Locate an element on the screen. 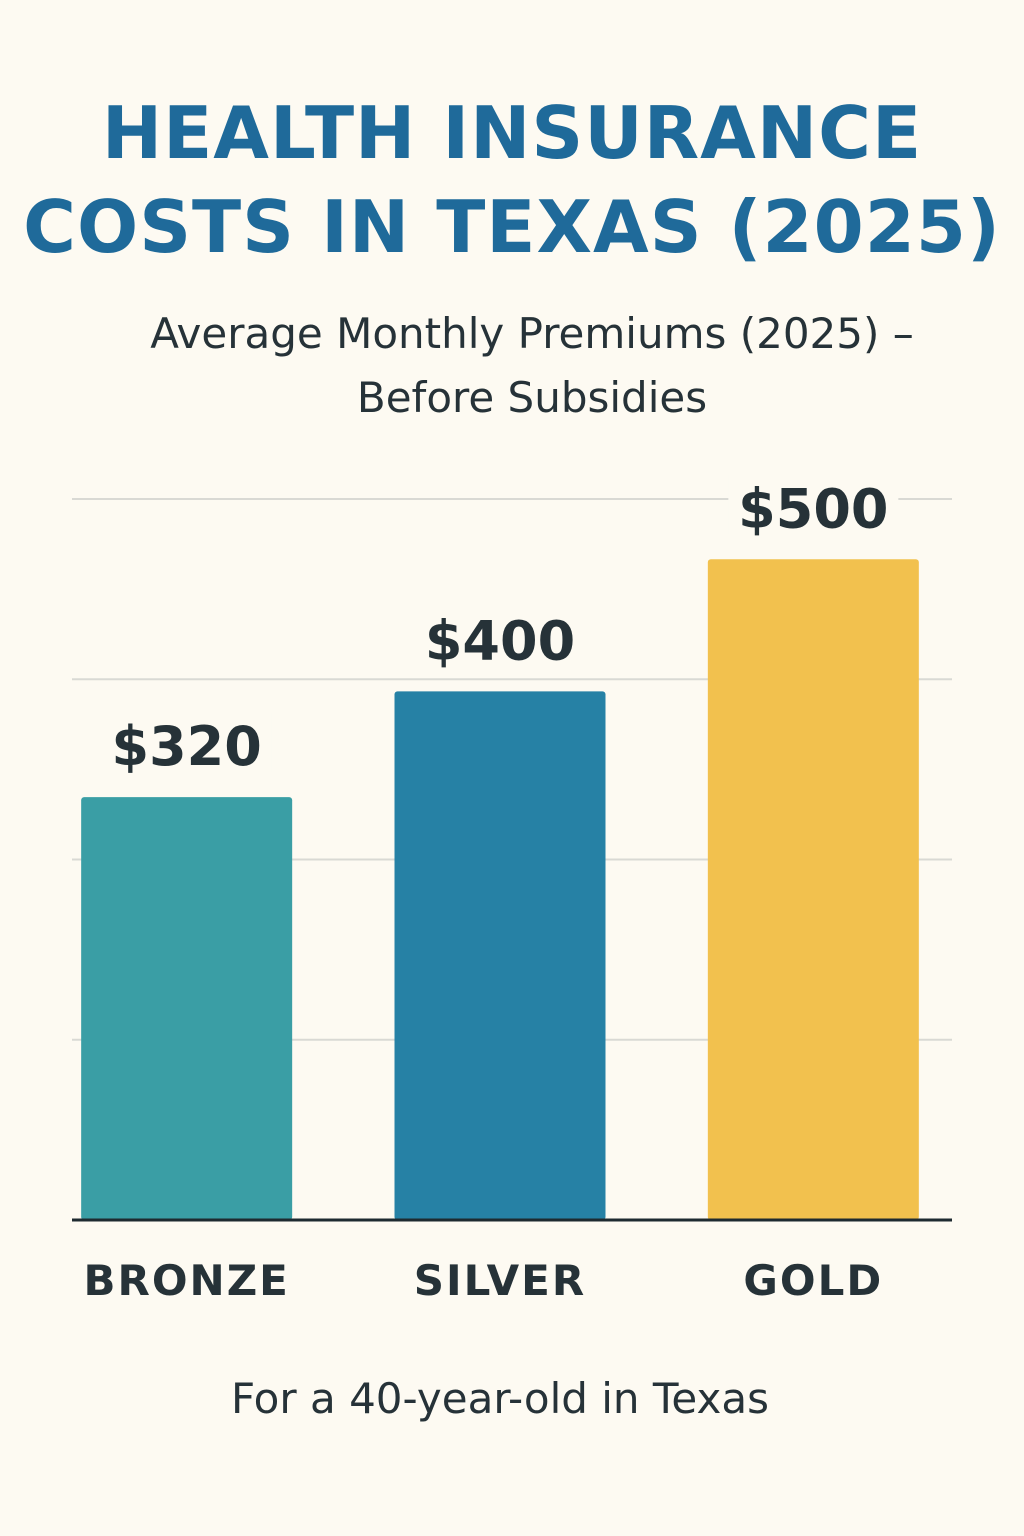 This screenshot has width=1024, height=1536. bar-silver is located at coordinates (500, 955).